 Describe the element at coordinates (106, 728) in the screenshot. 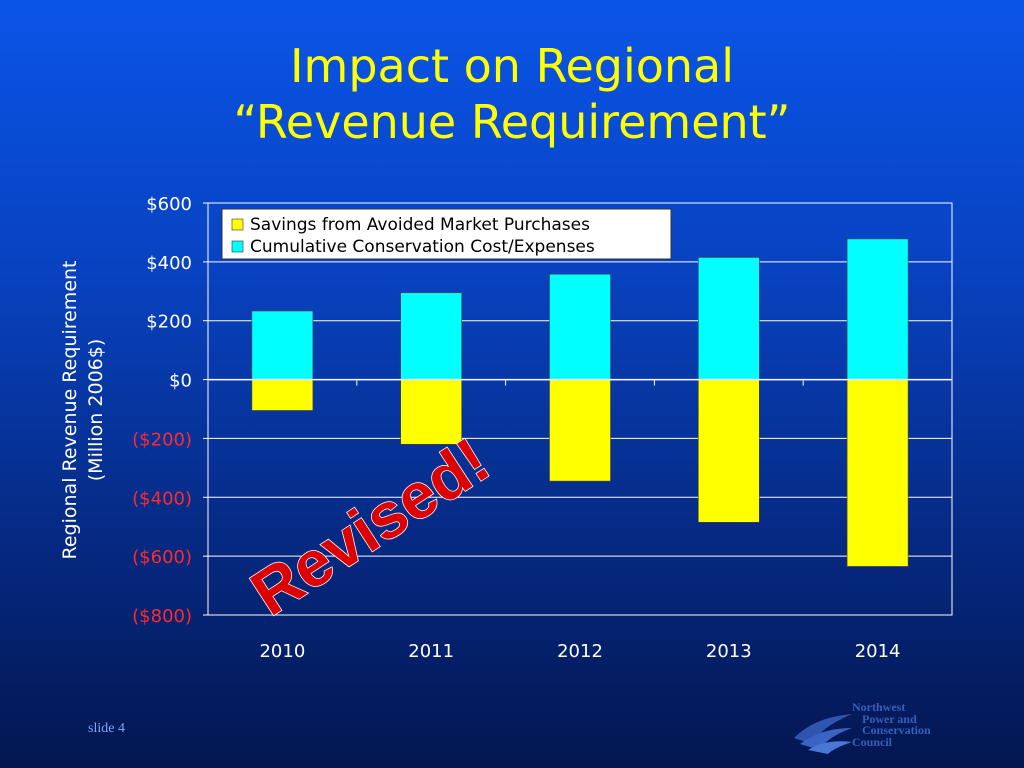

I see `slide-number: slide 4` at that location.